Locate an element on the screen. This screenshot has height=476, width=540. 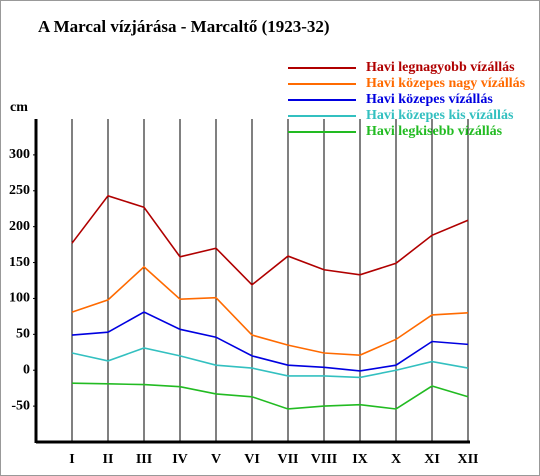
y-tick-label: 150 is located at coordinates (19, 262).